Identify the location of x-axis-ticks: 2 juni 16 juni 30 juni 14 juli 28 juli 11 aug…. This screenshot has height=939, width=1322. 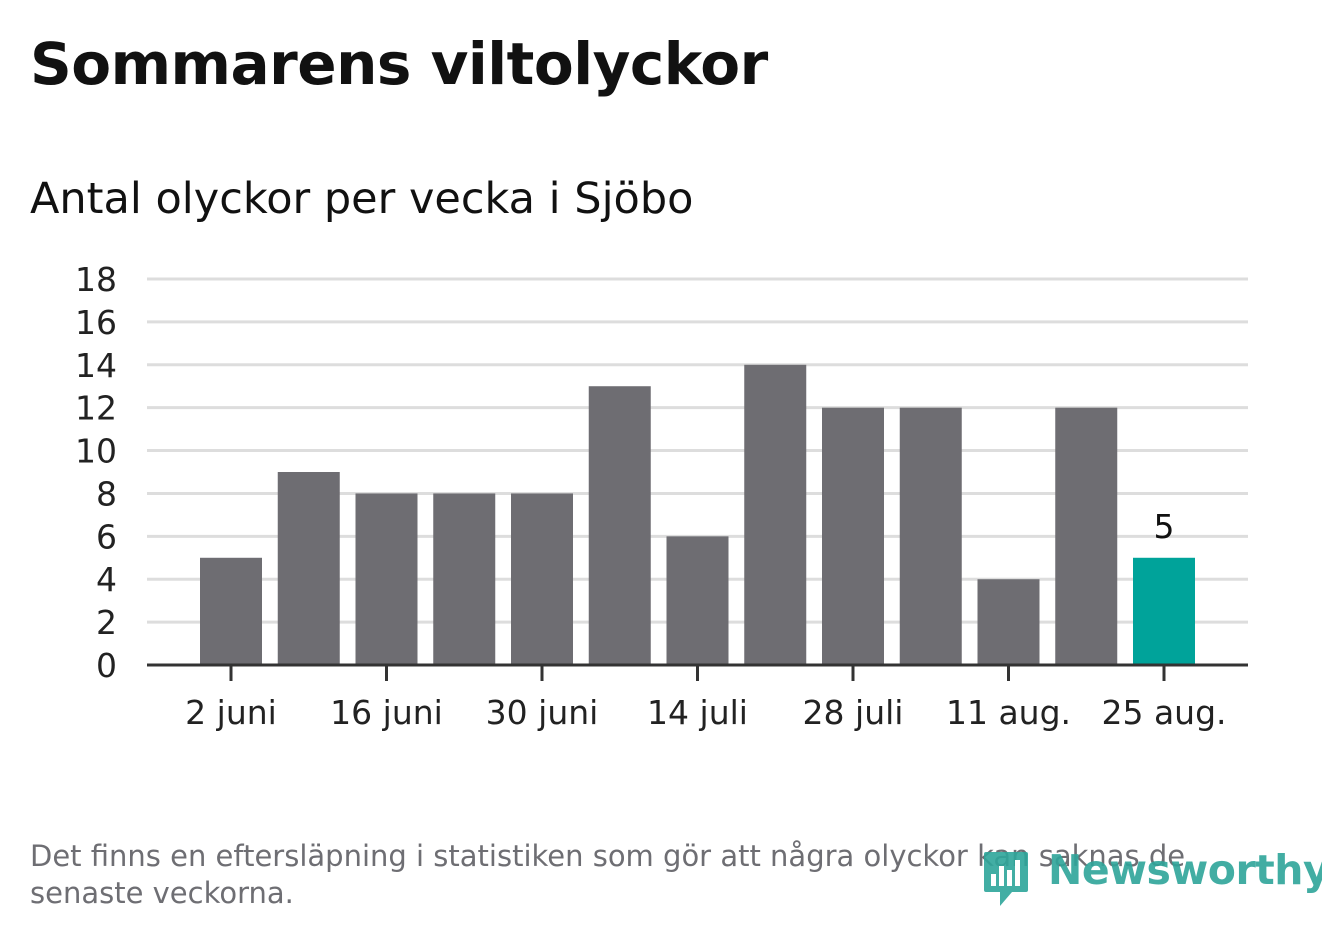
(706, 698).